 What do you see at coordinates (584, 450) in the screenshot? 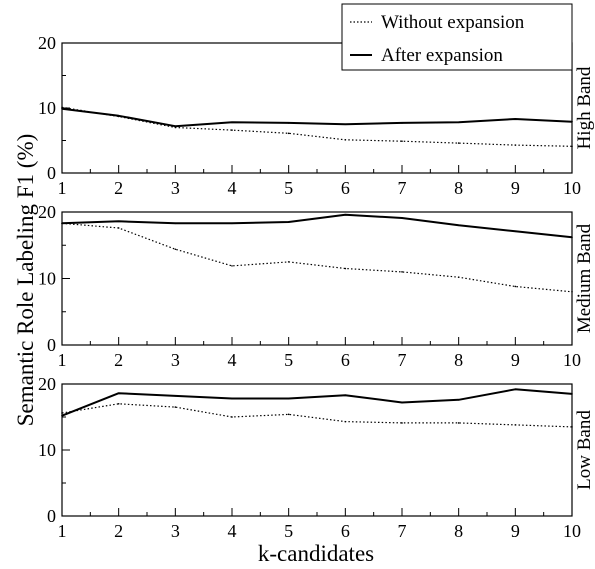
I see `band-label-low-band: Low Band` at bounding box center [584, 450].